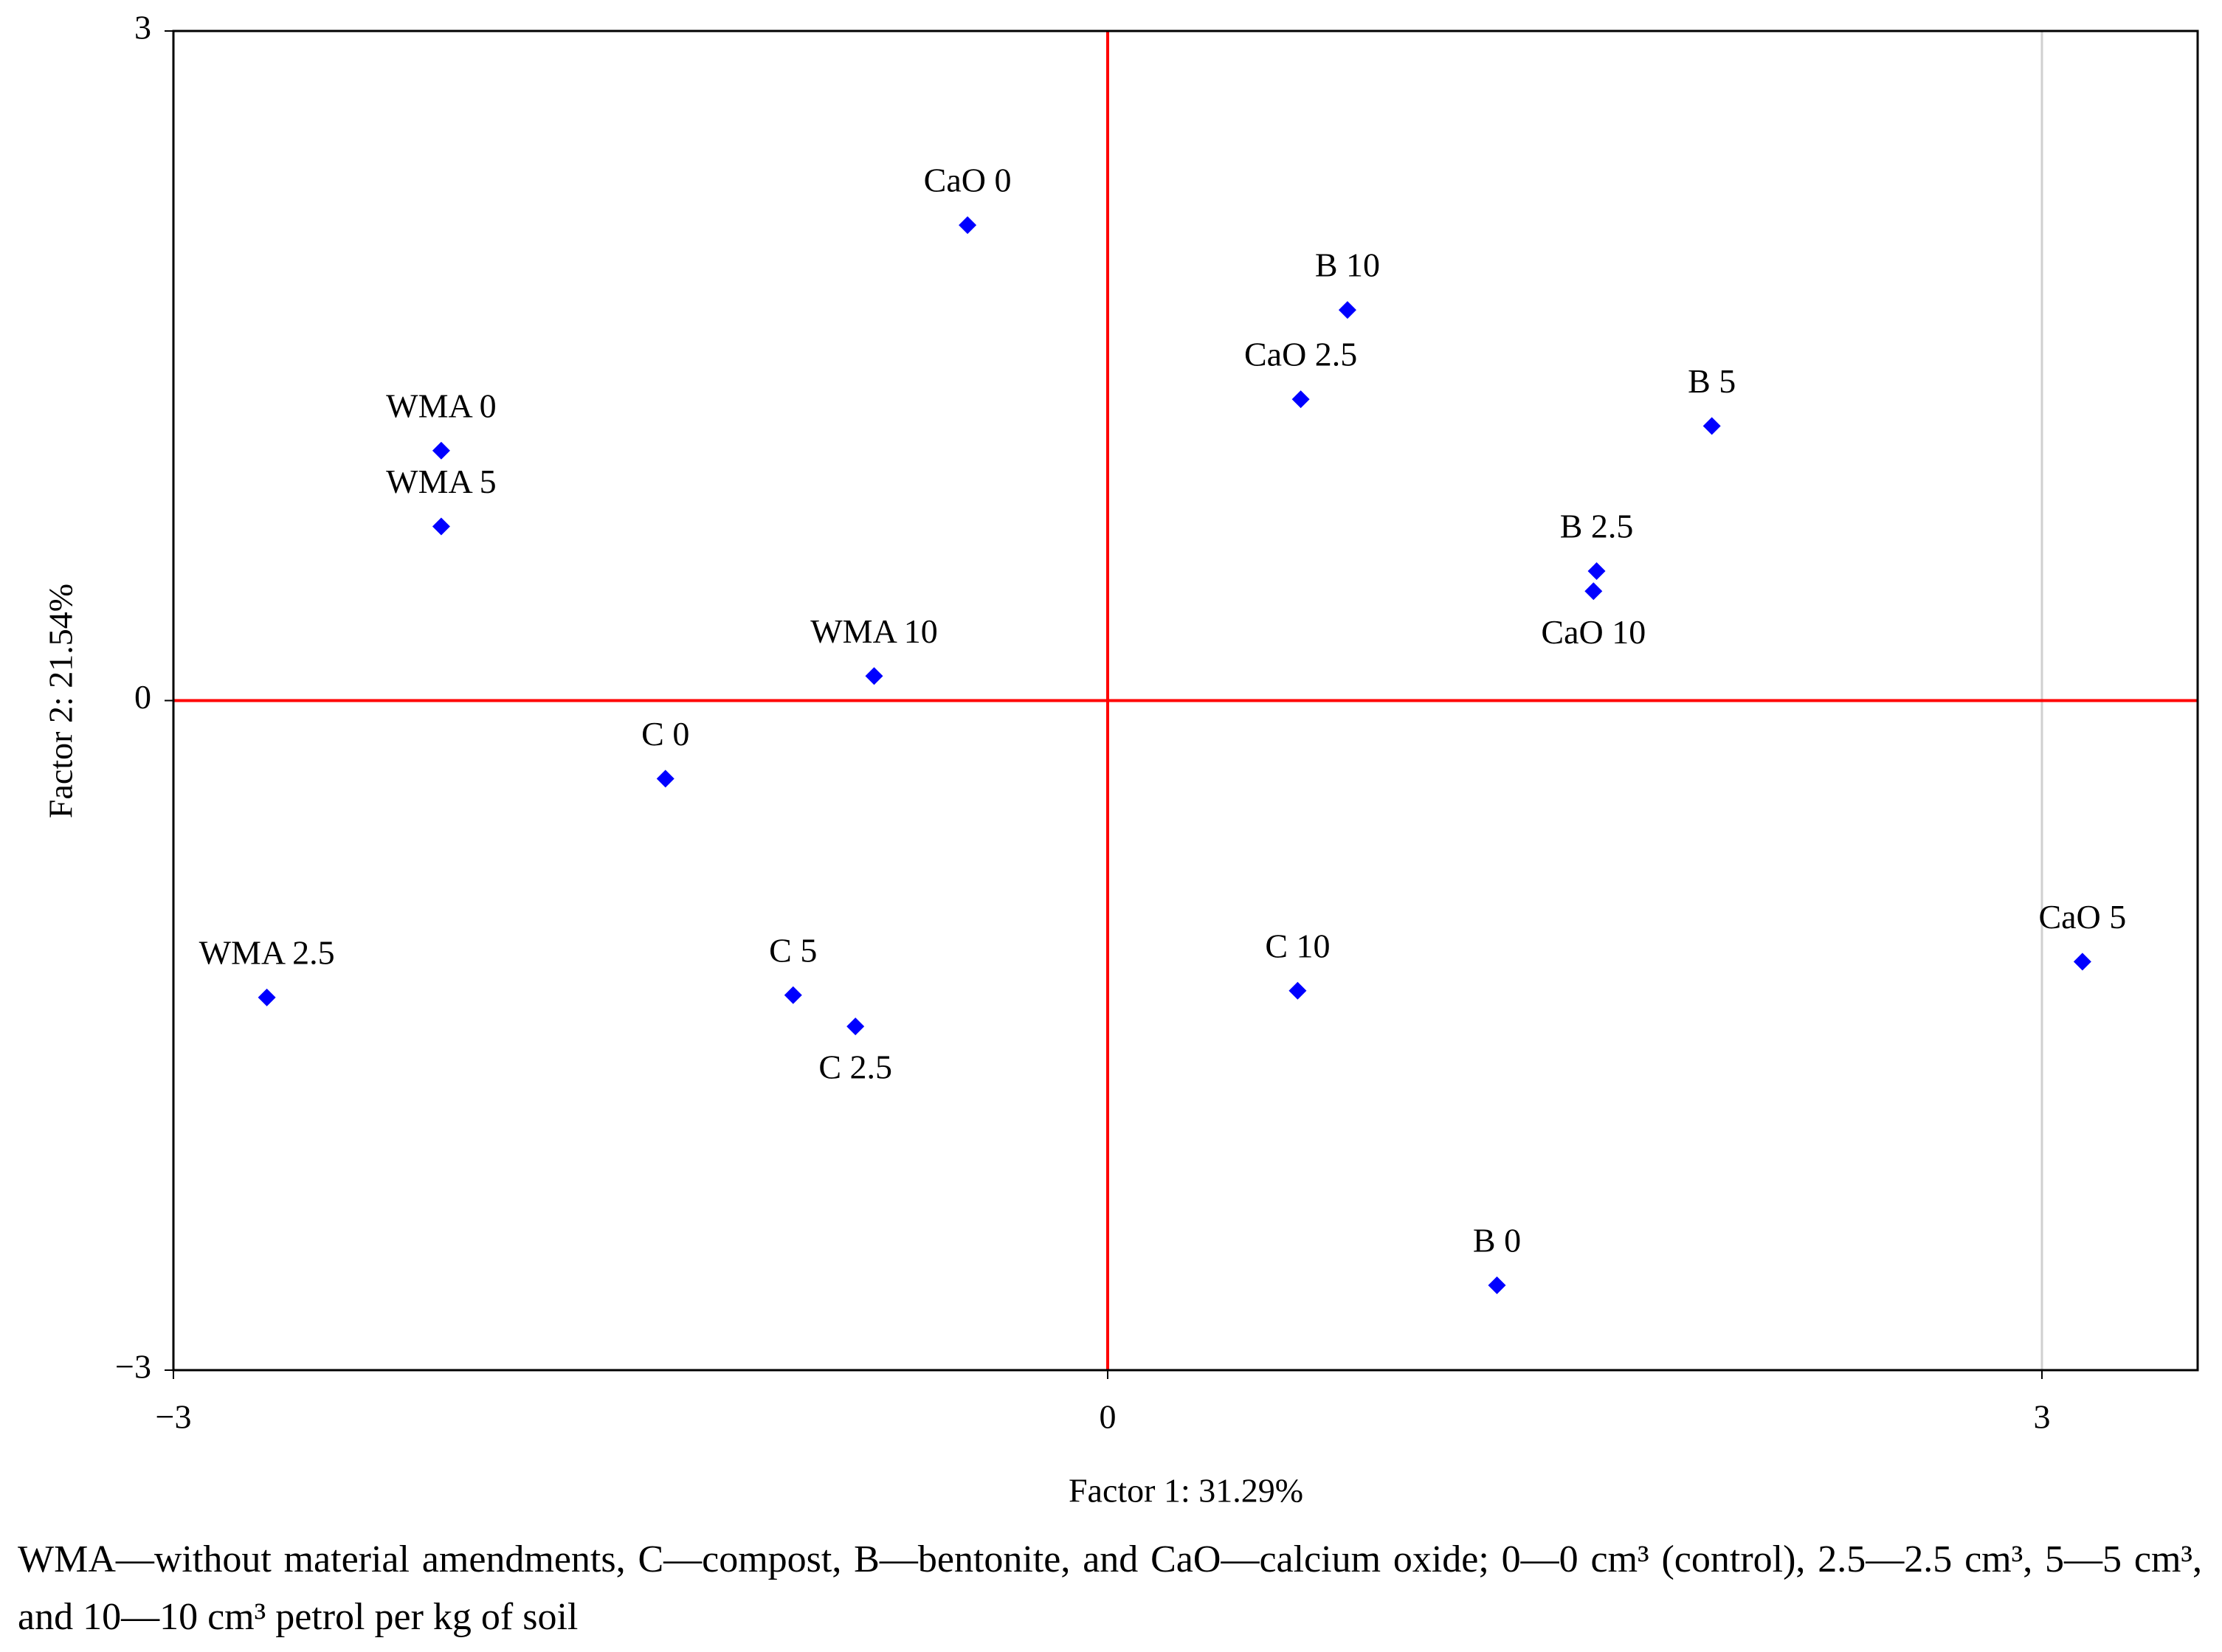  I want to click on point-label: WMA 0, so click(441, 406).